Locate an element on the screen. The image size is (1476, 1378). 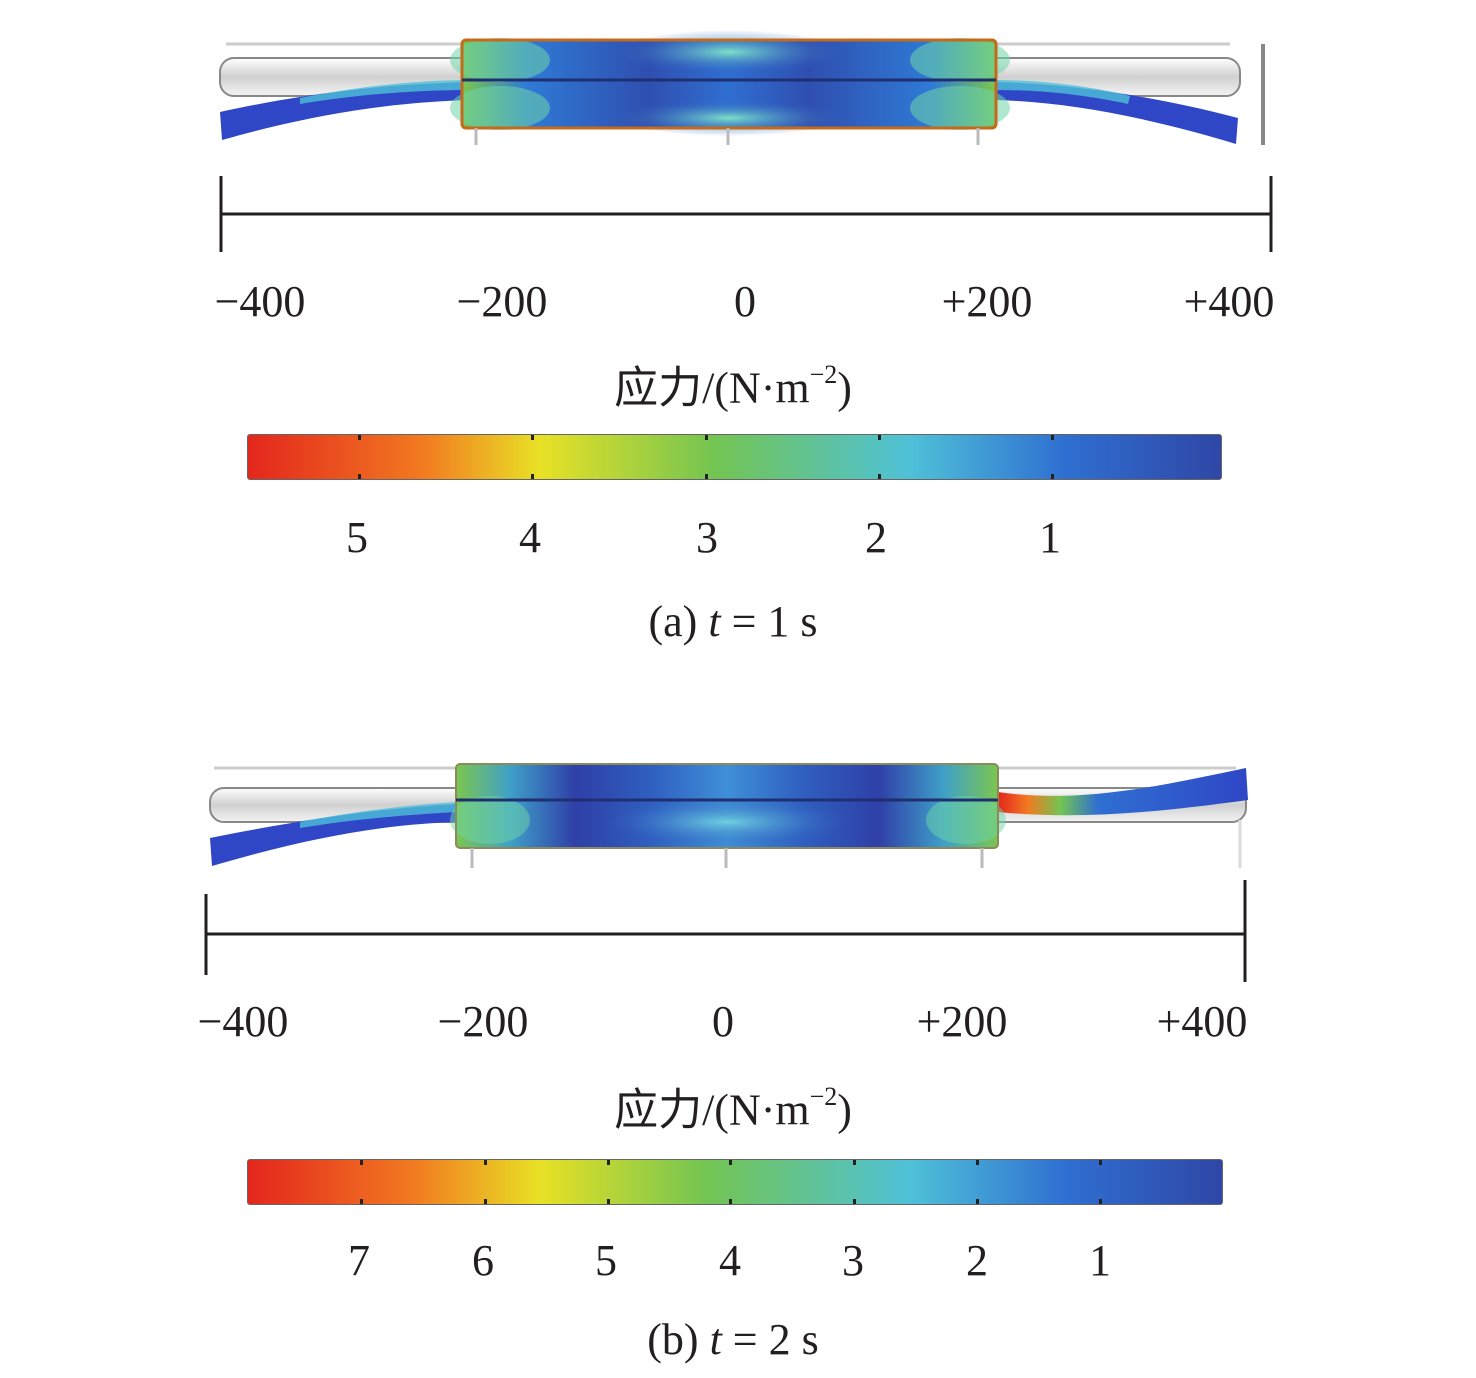
axis-tick-a-1: −200 is located at coordinates (502, 301).